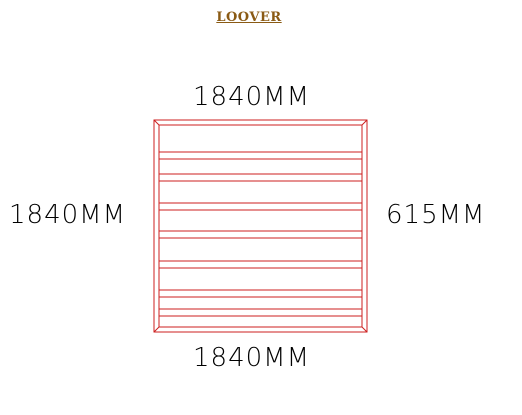 Image resolution: width=522 pixels, height=415 pixels. What do you see at coordinates (252, 358) in the screenshot?
I see `bottom-dimension-label: 1840MM` at bounding box center [252, 358].